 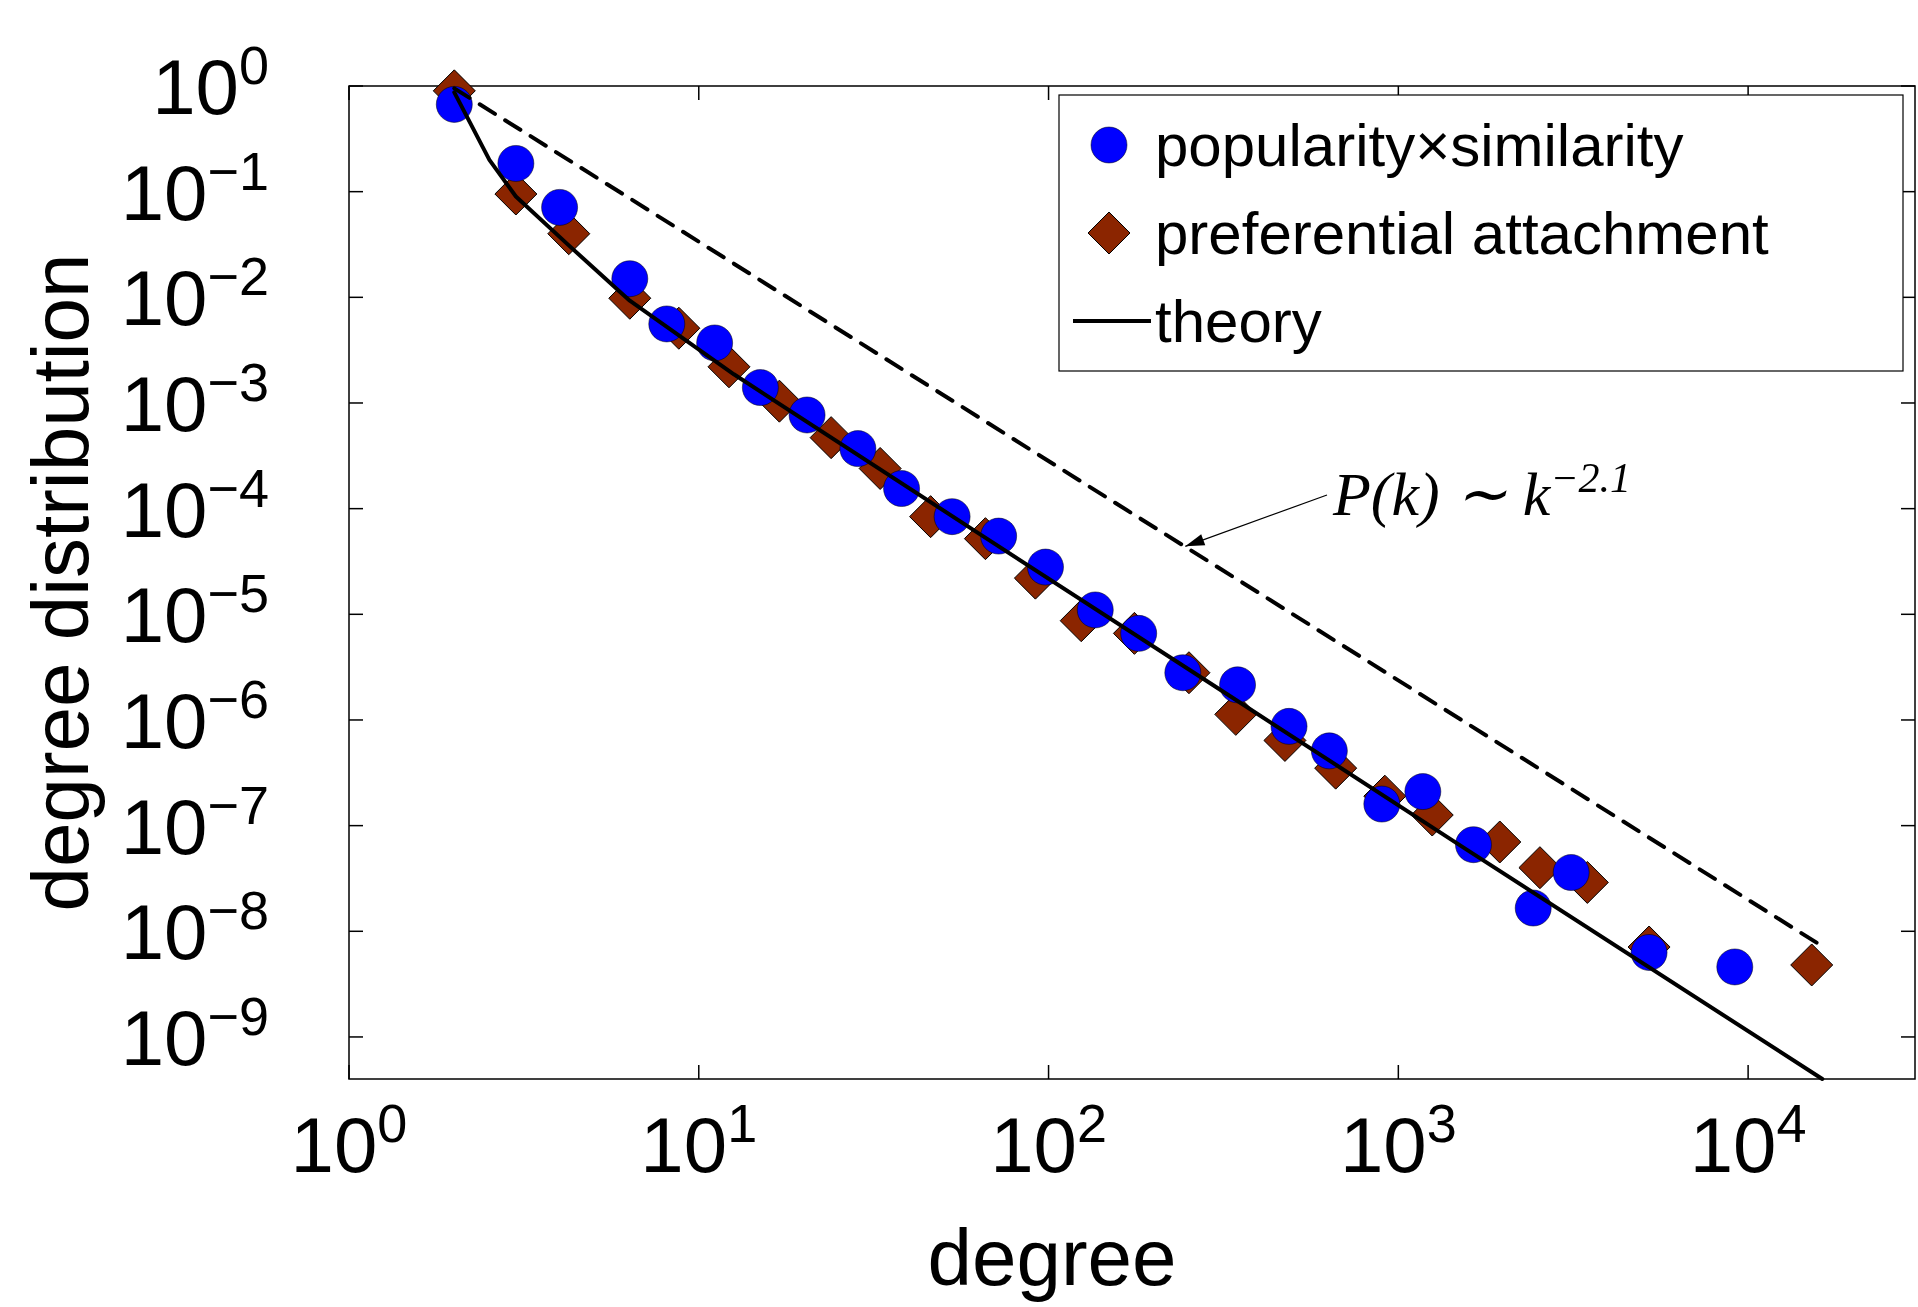 I want to click on y-tick-label: 10$^{−2}$, so click(x=194, y=294).